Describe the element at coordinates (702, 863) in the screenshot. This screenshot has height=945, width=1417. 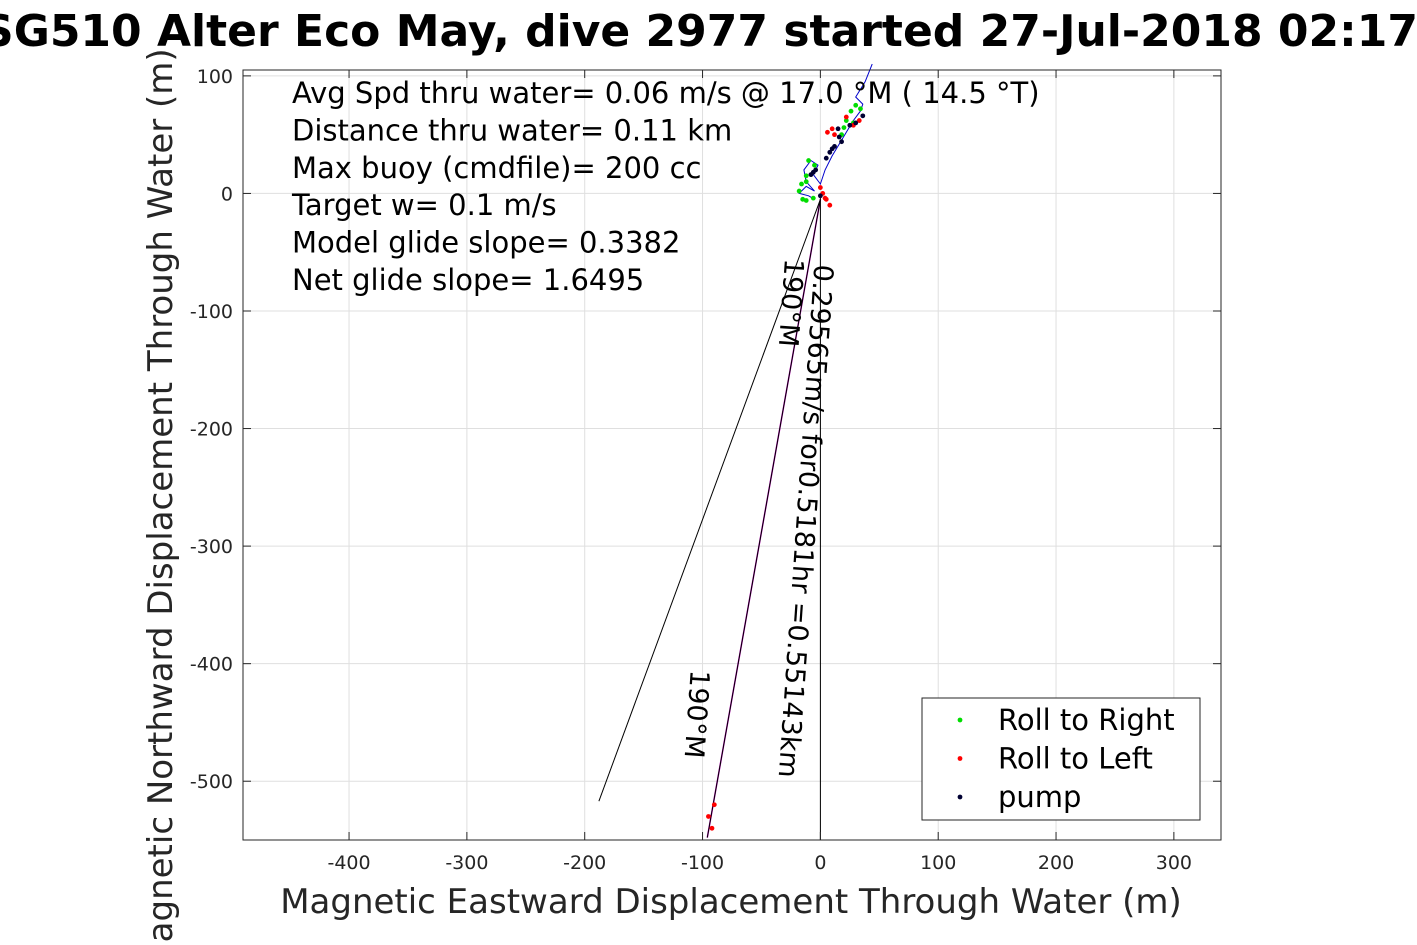
I see `x-tick-label: -100` at that location.